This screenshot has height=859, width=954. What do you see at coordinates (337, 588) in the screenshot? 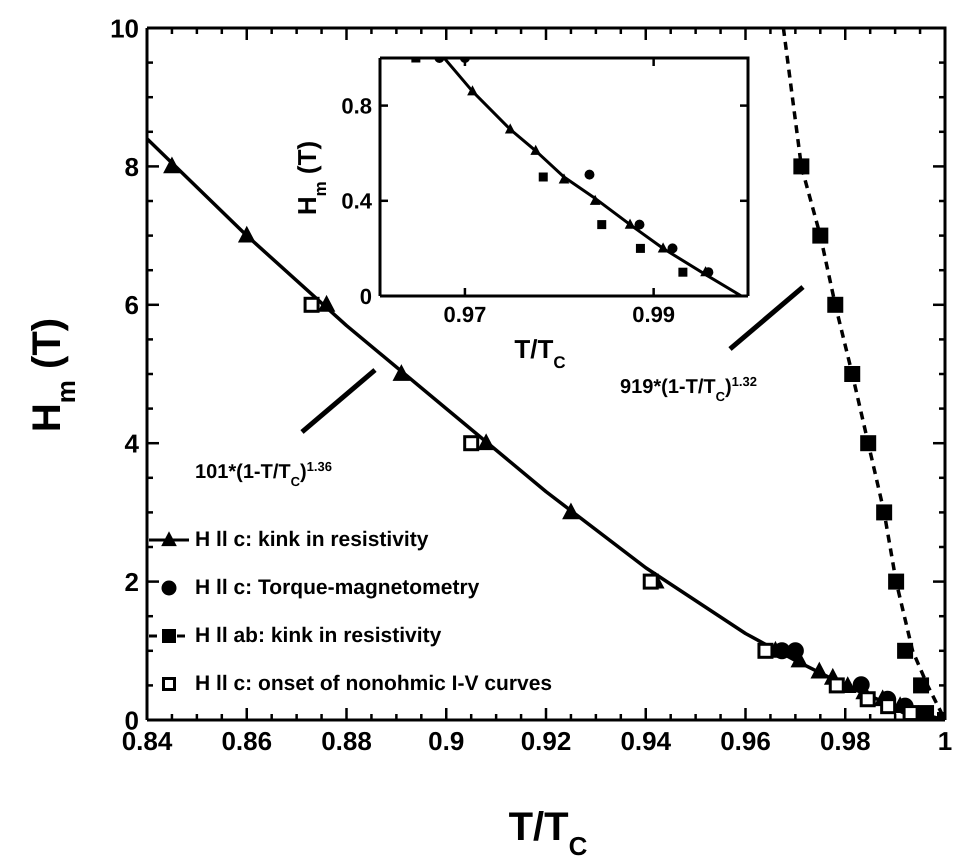
I see `legend-label: H ll c: Torque-magnetometry` at bounding box center [337, 588].